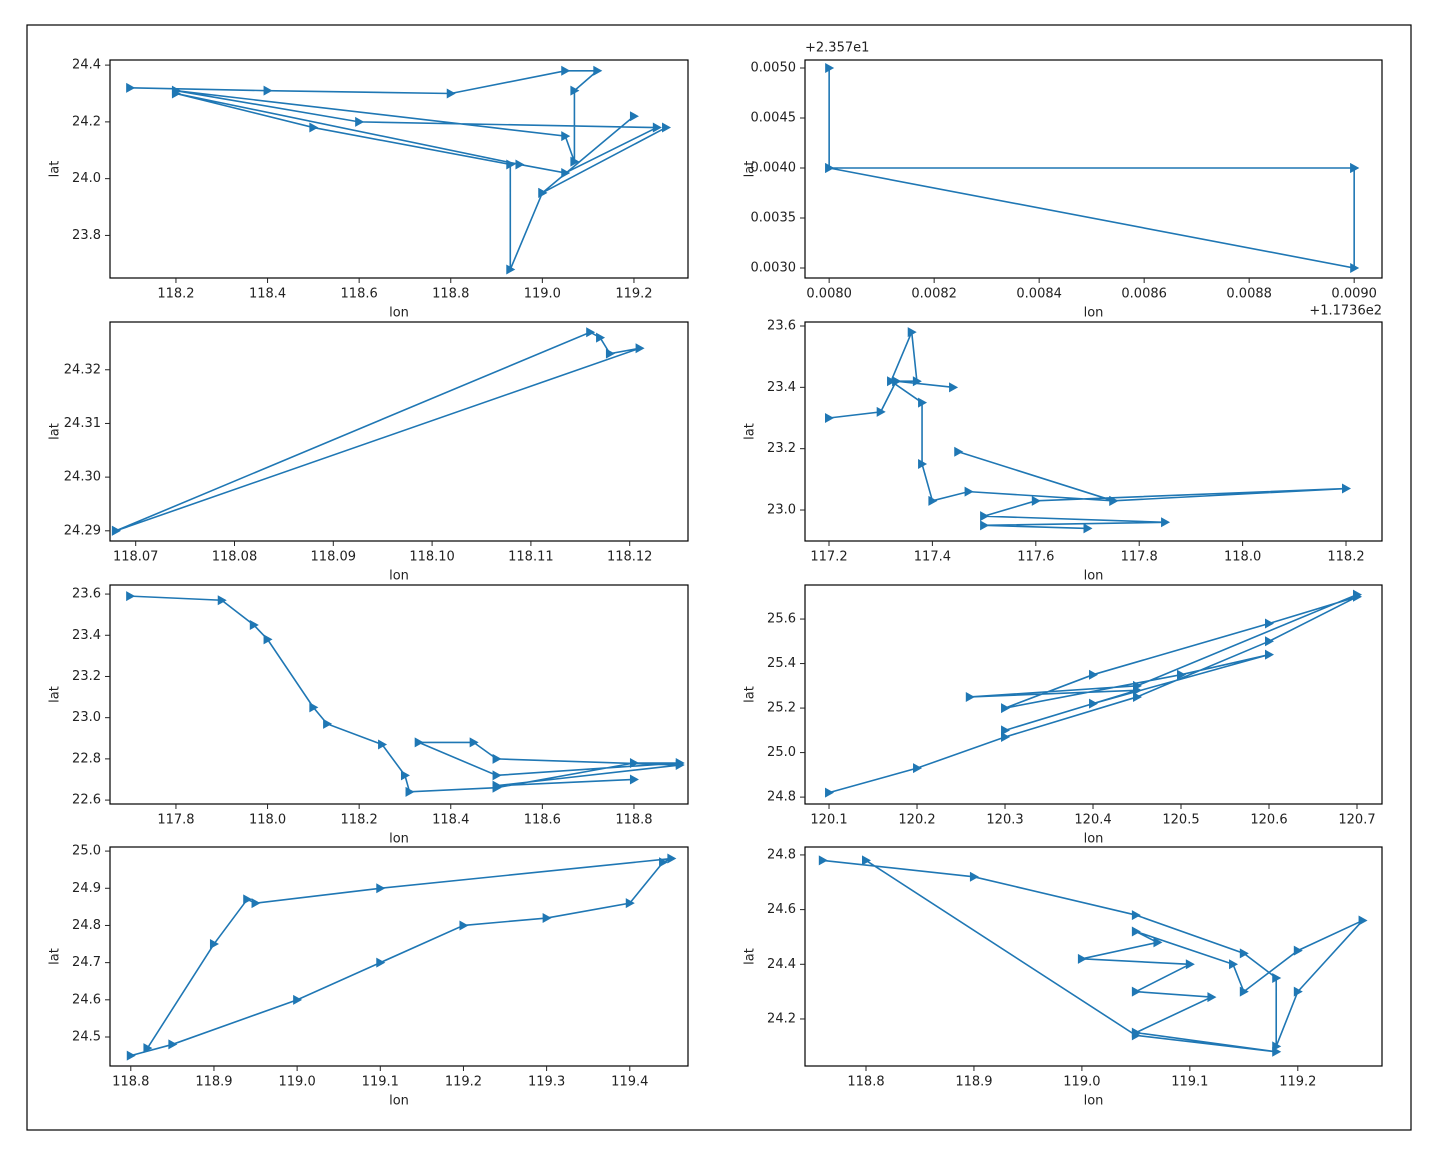 This screenshot has height=1150, width=1440. What do you see at coordinates (82, 477) in the screenshot?
I see `y-tick-label: 24.30` at bounding box center [82, 477].